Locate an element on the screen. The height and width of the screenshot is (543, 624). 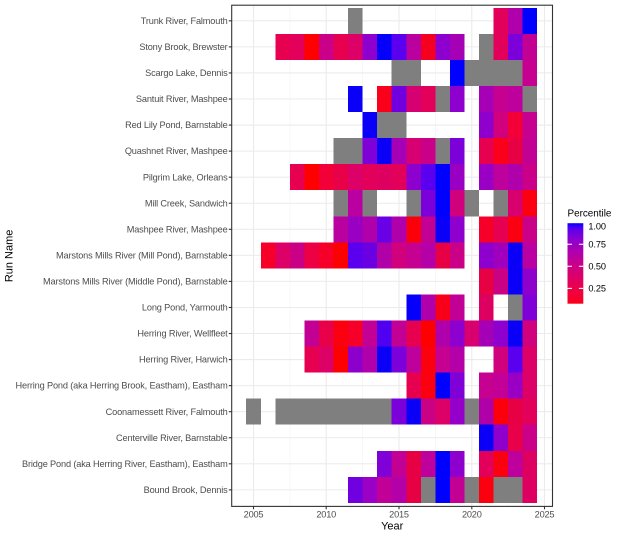
svg-text: 0.75 is located at coordinates (596, 245).